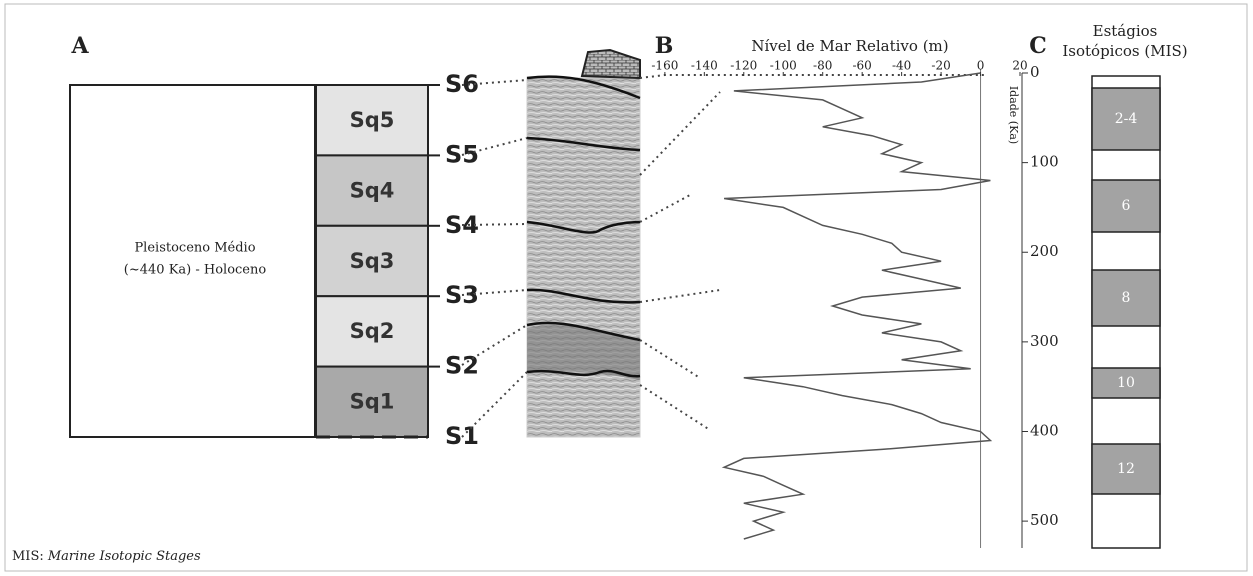 Image resolution: width=1253 pixels, height=576 pixels. I want to click on mis-stage-label: 12, so click(1126, 469).